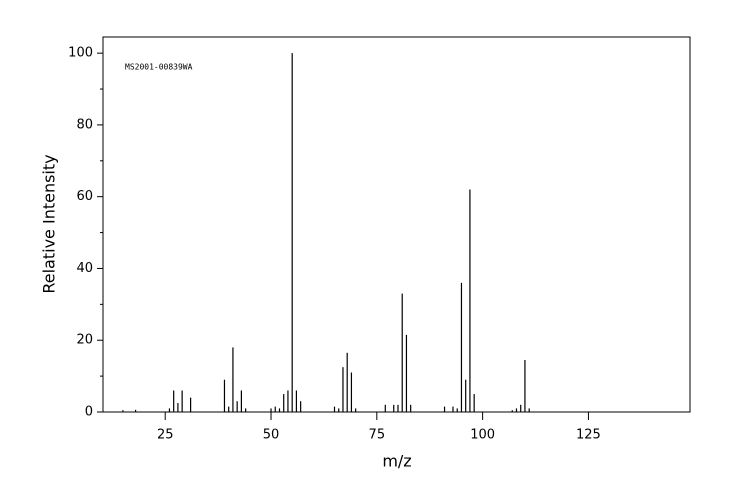 This screenshot has width=744, height=500. I want to click on x-tick-label: 100, so click(482, 435).